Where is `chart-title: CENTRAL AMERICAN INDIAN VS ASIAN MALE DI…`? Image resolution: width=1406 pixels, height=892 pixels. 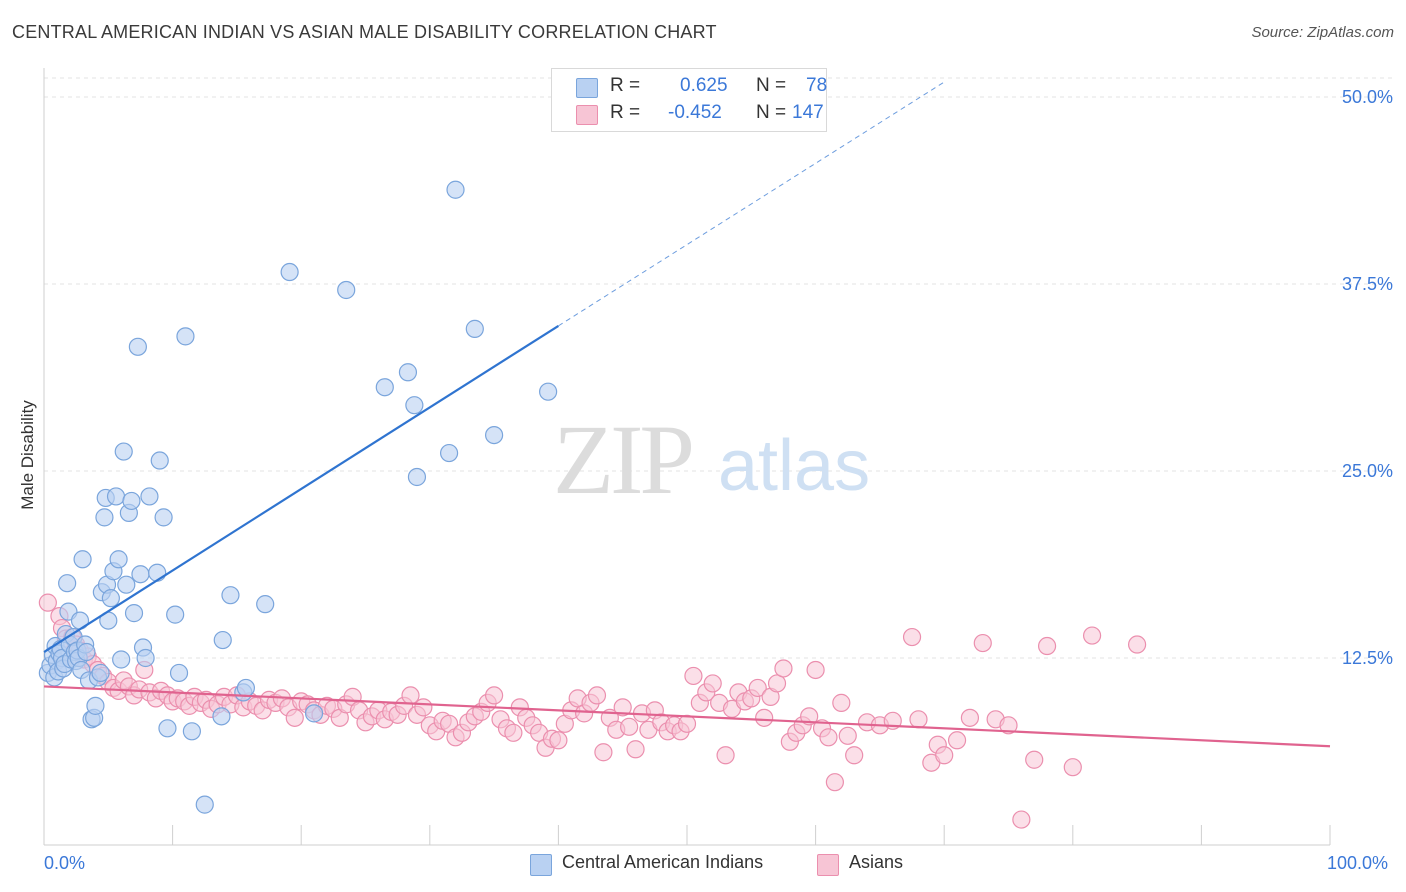
chart-title: CENTRAL AMERICAN INDIAN VS ASIAN MALE DI… is located at coordinates (364, 32).